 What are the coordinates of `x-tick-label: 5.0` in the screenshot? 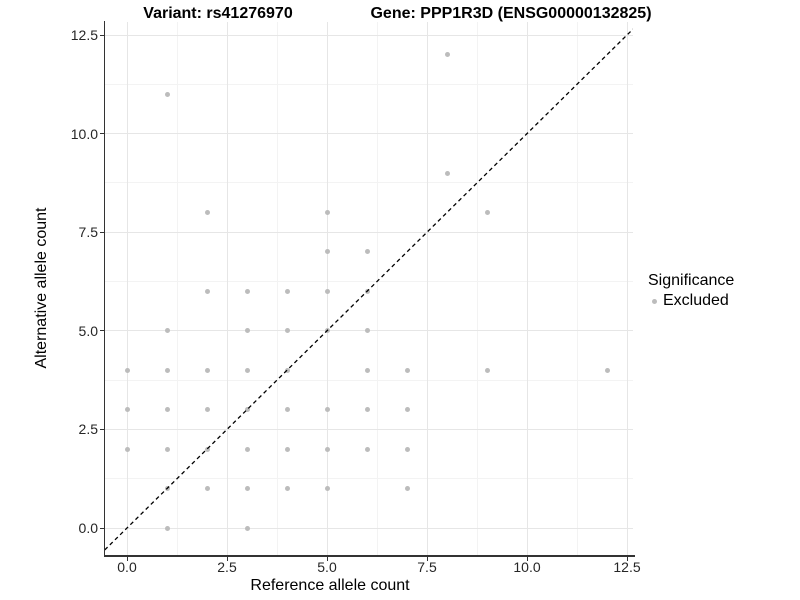 It's located at (327, 567).